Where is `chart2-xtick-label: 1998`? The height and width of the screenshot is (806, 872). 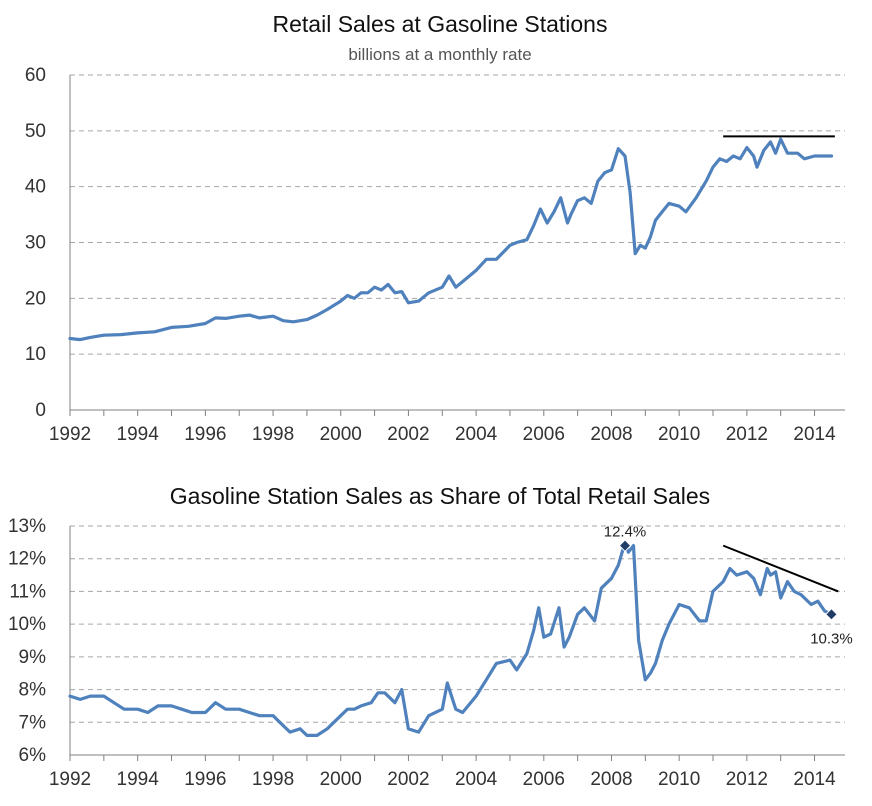
chart2-xtick-label: 1998 is located at coordinates (273, 779).